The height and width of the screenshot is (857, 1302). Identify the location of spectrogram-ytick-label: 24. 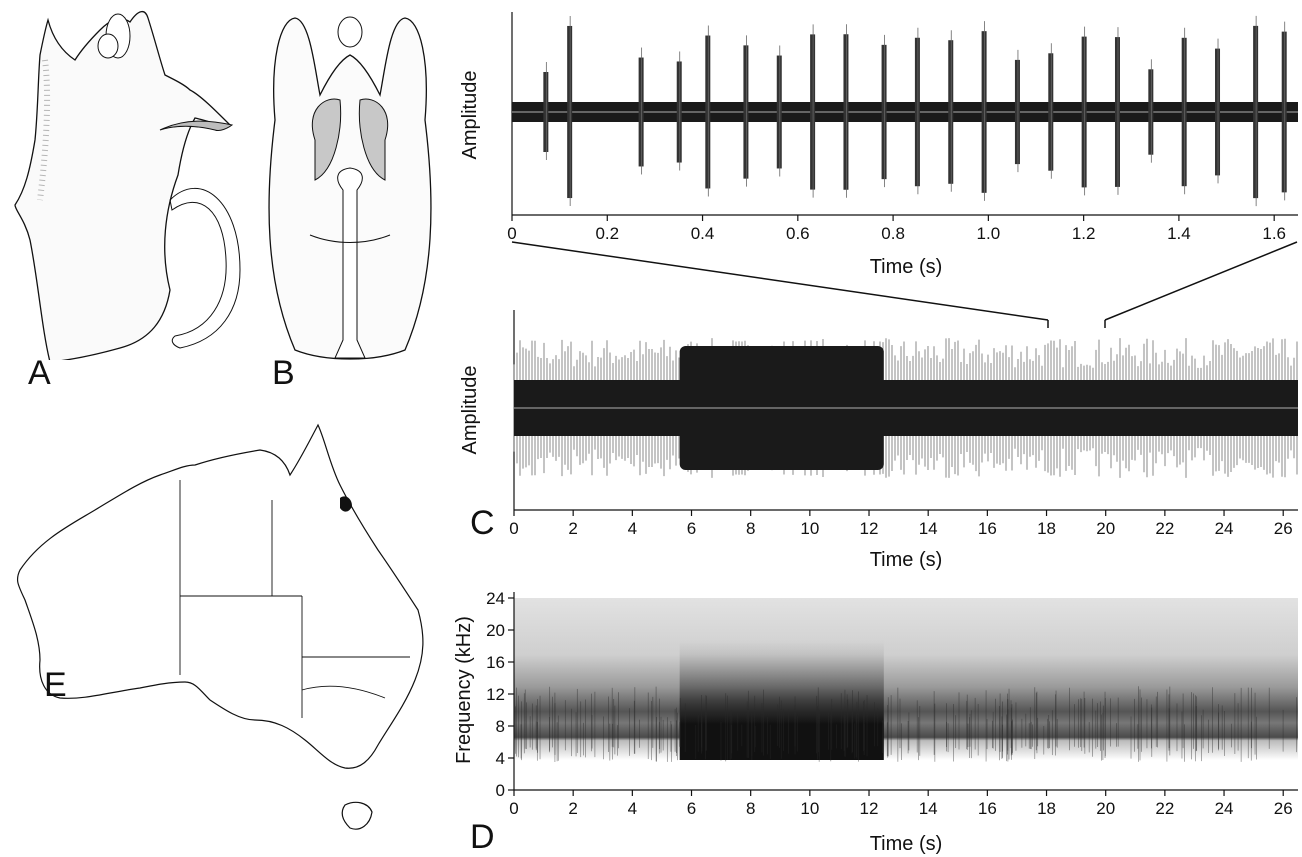
(495, 598).